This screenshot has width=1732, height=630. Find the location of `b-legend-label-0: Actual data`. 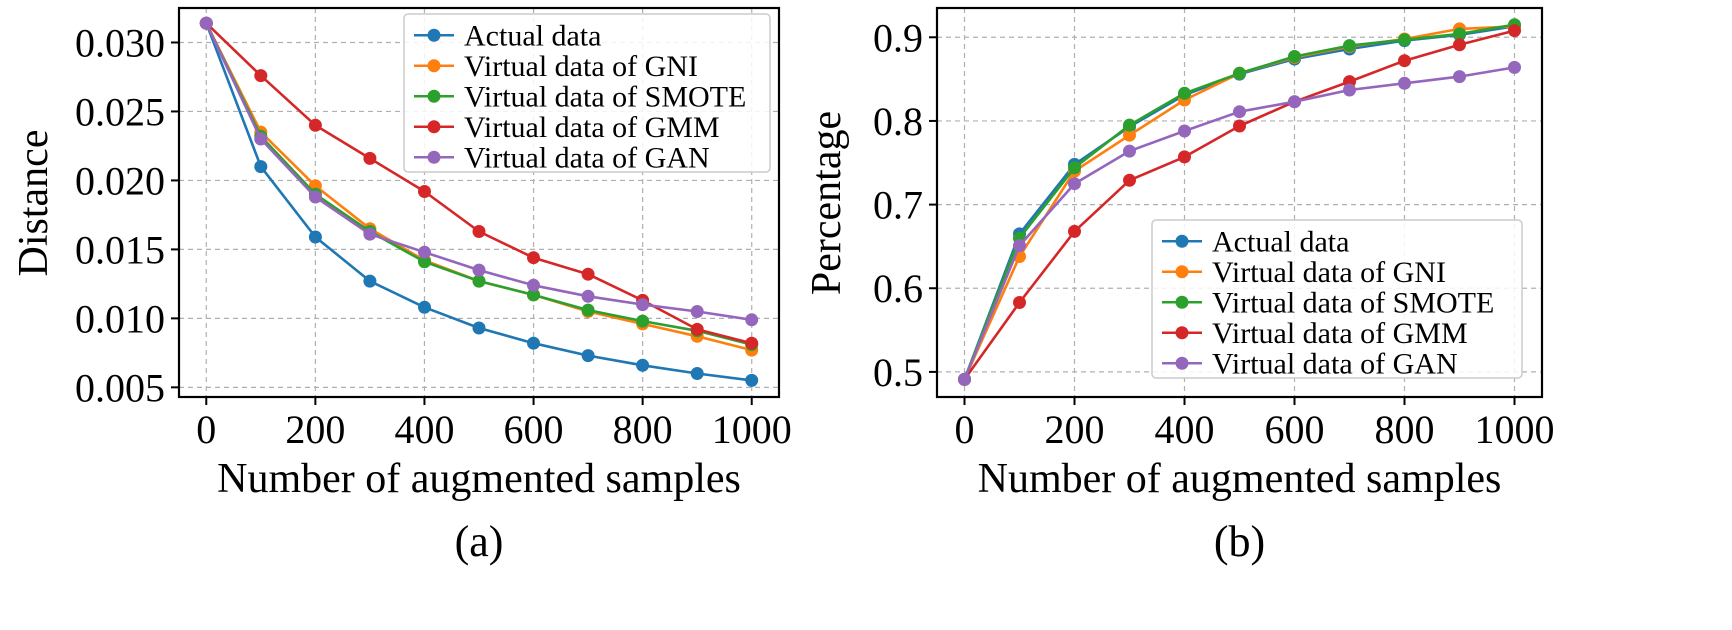

b-legend-label-0: Actual data is located at coordinates (1280, 241).